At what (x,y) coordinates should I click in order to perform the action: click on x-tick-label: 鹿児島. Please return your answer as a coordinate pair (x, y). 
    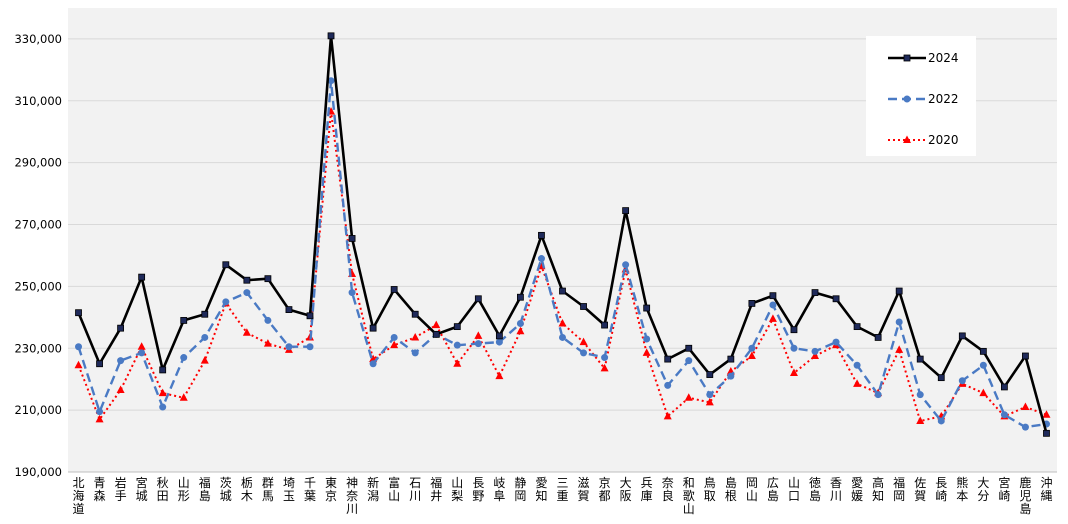
    Looking at the image, I should click on (1025, 495).